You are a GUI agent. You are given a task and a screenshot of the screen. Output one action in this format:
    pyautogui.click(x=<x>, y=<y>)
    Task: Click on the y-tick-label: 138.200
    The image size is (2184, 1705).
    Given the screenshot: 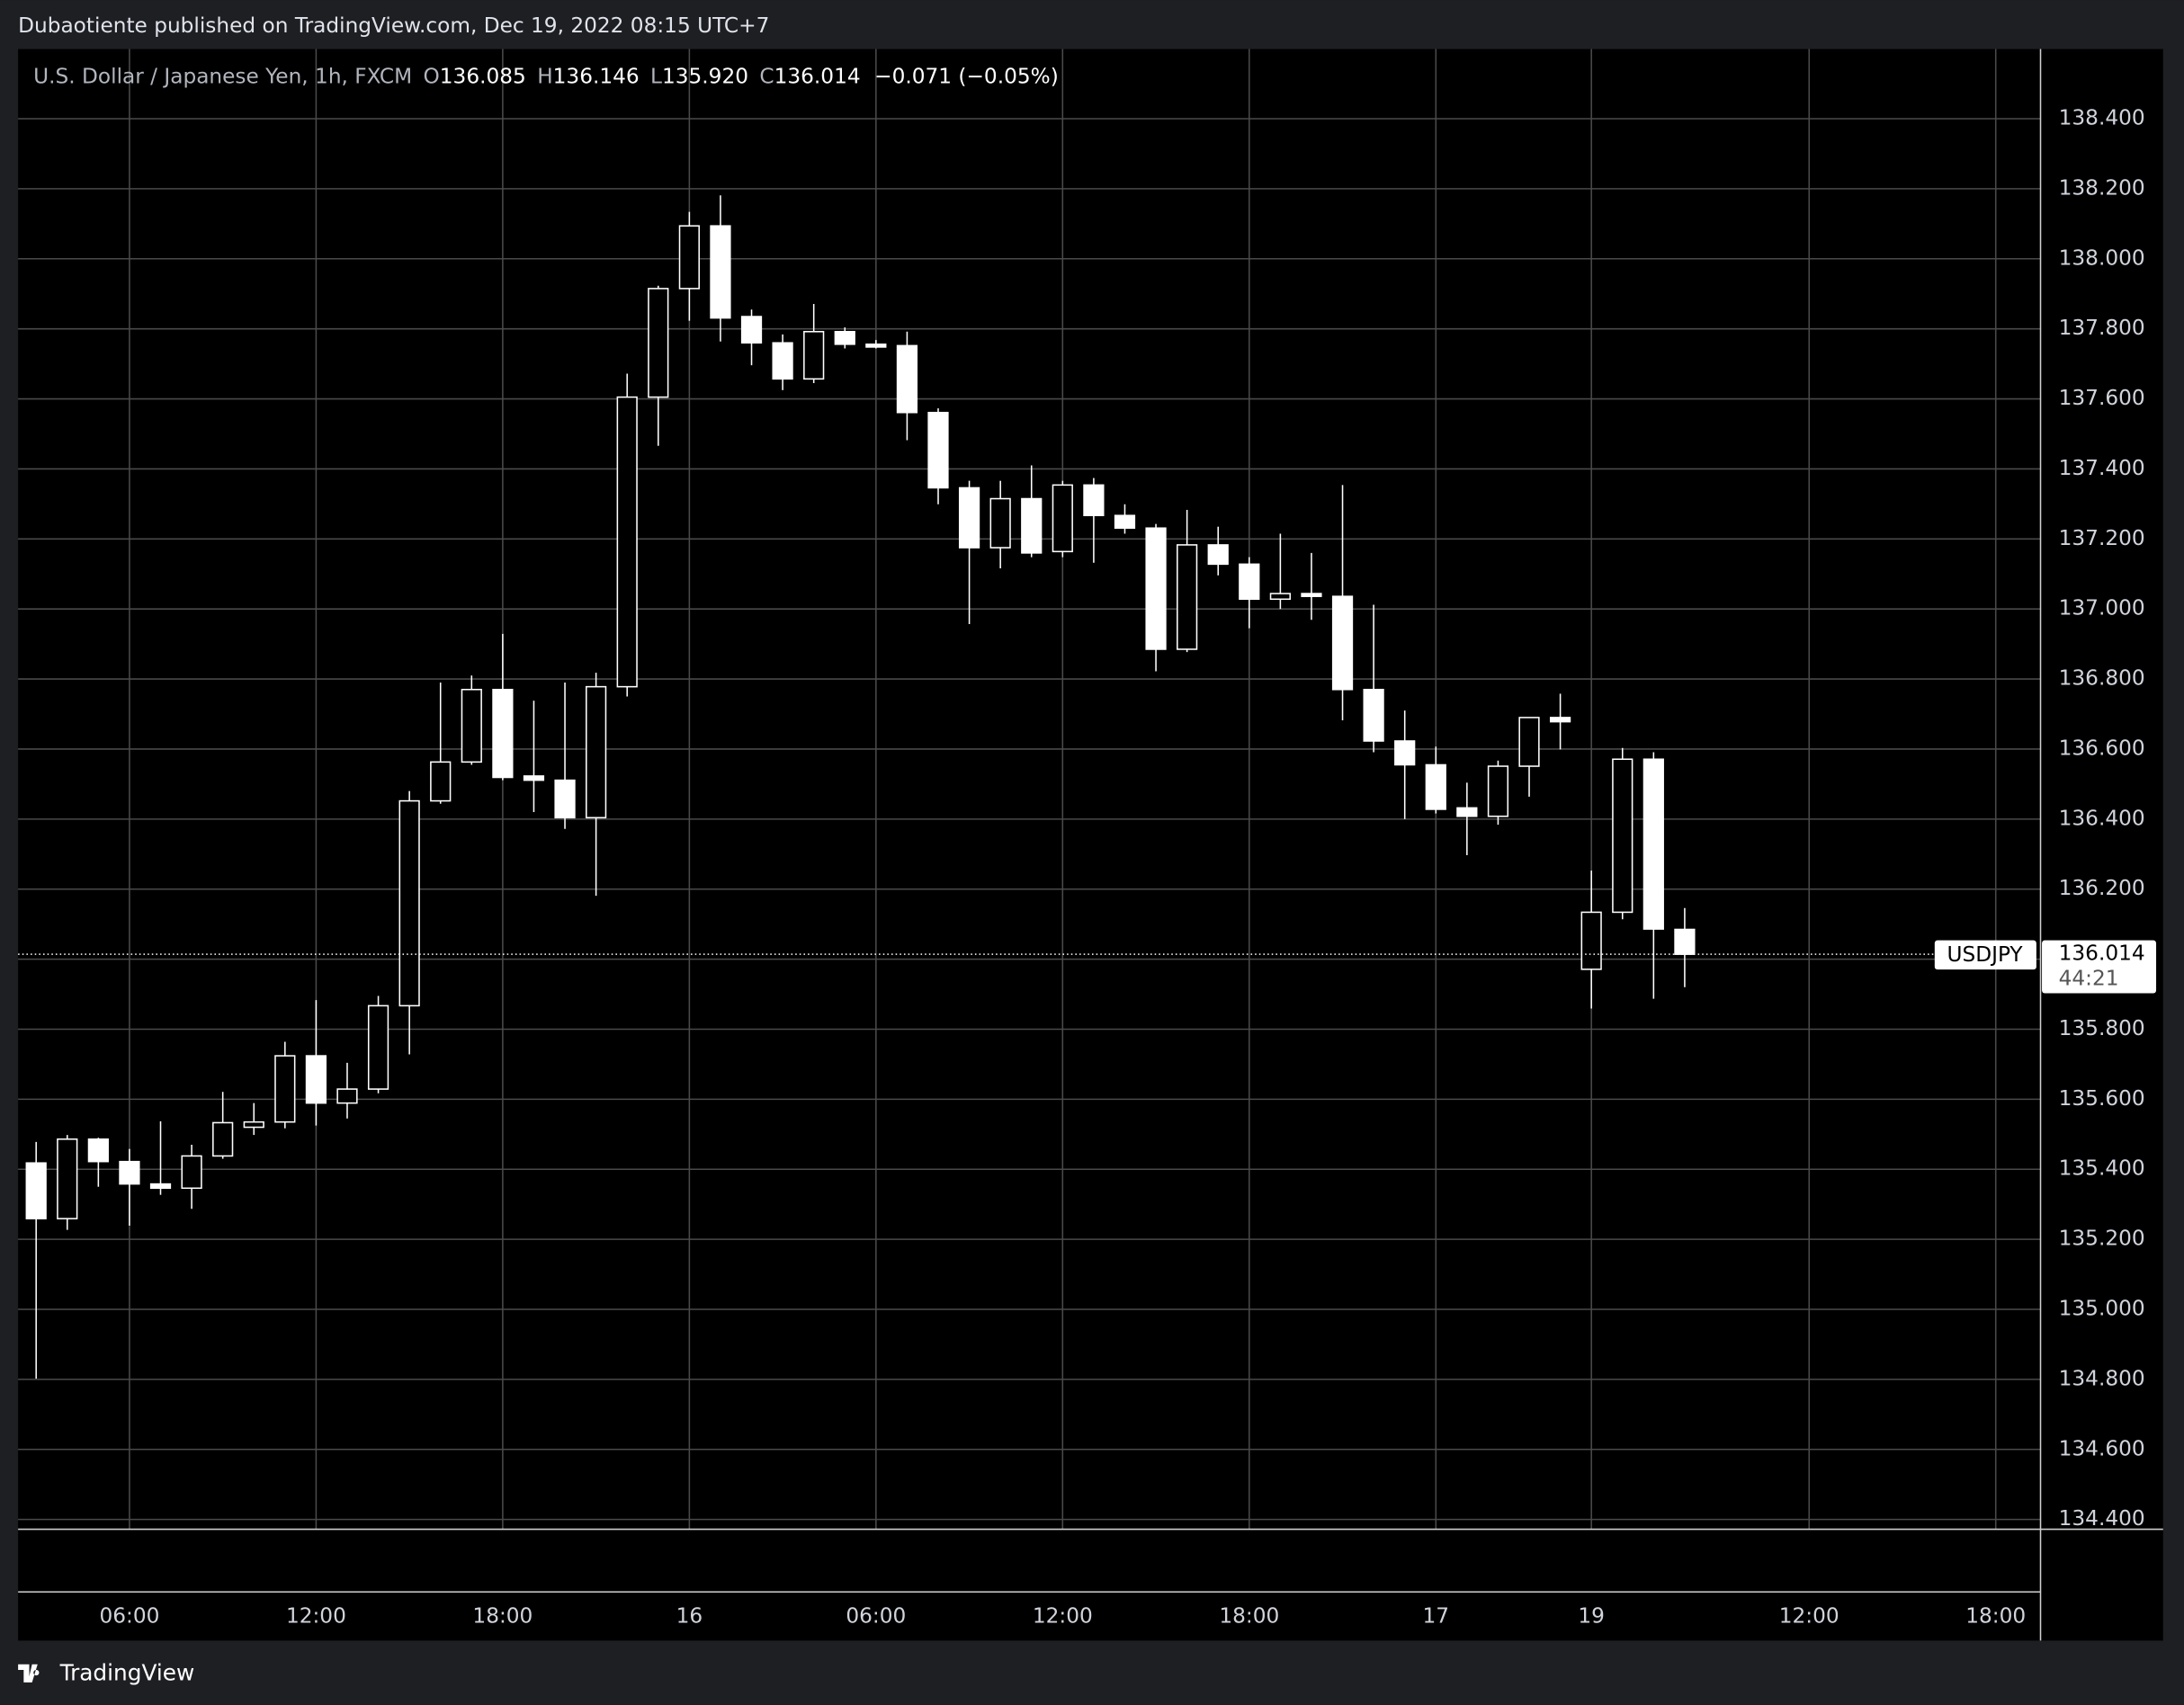 What is the action you would take?
    pyautogui.click(x=2102, y=187)
    